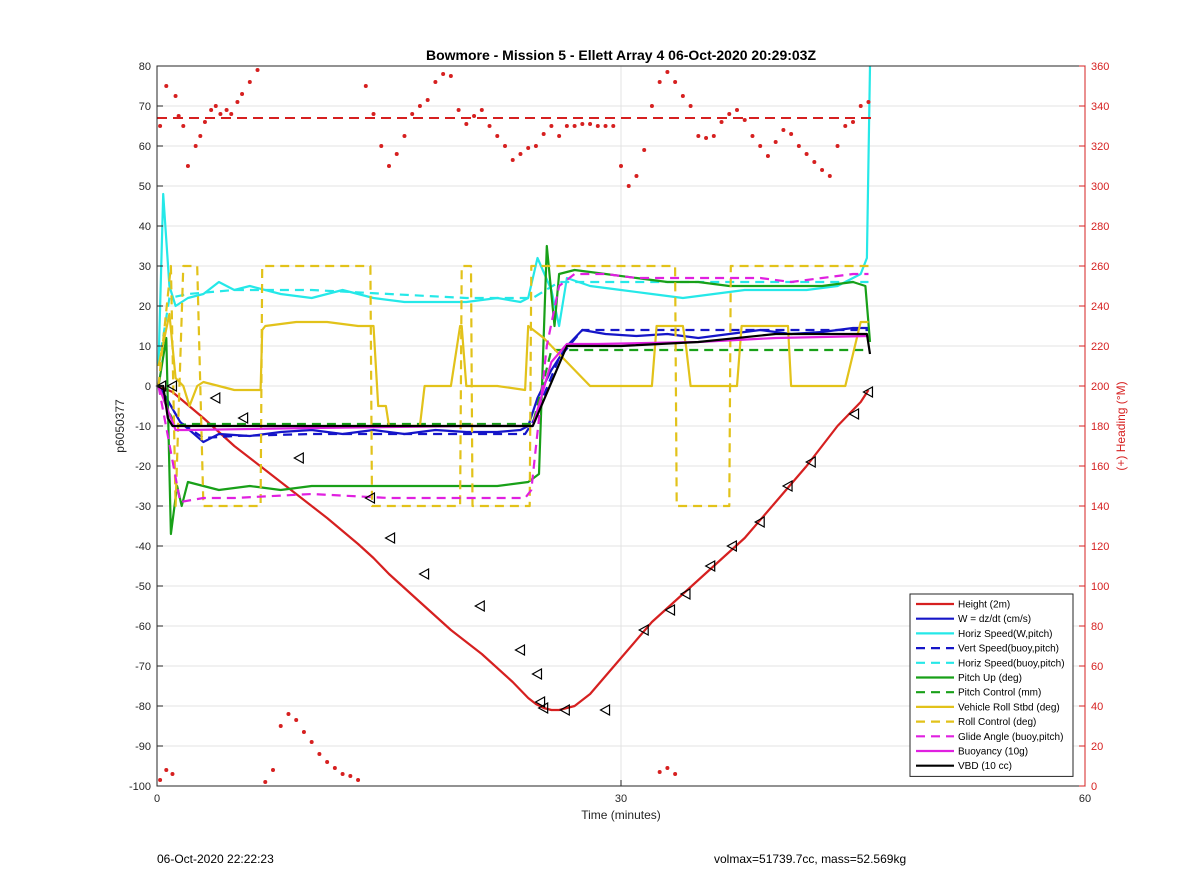  I want to click on legend-label: Vehicle Roll Stbd (deg), so click(1009, 707).